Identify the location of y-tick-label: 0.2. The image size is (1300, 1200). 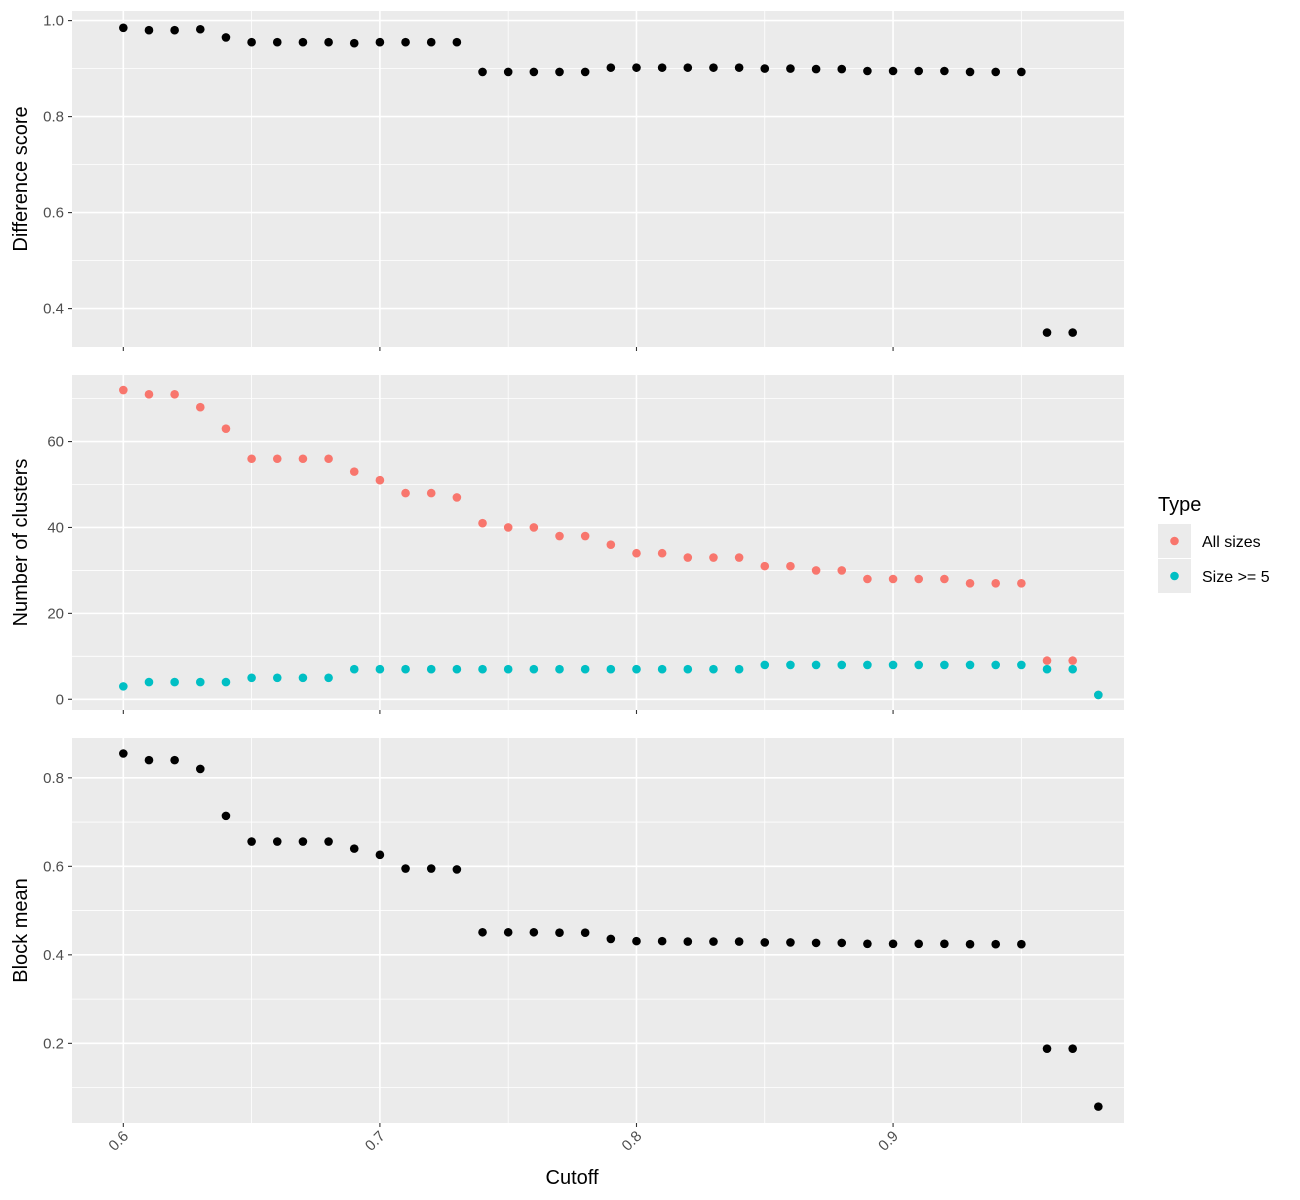
(53, 1043).